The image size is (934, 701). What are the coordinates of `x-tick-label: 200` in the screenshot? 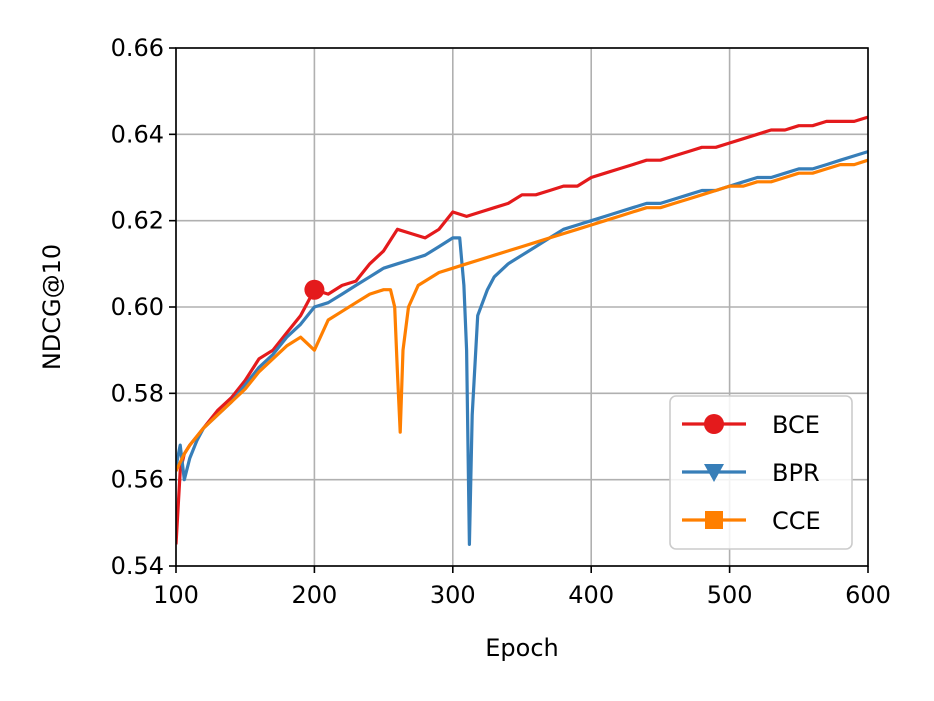 It's located at (314, 595).